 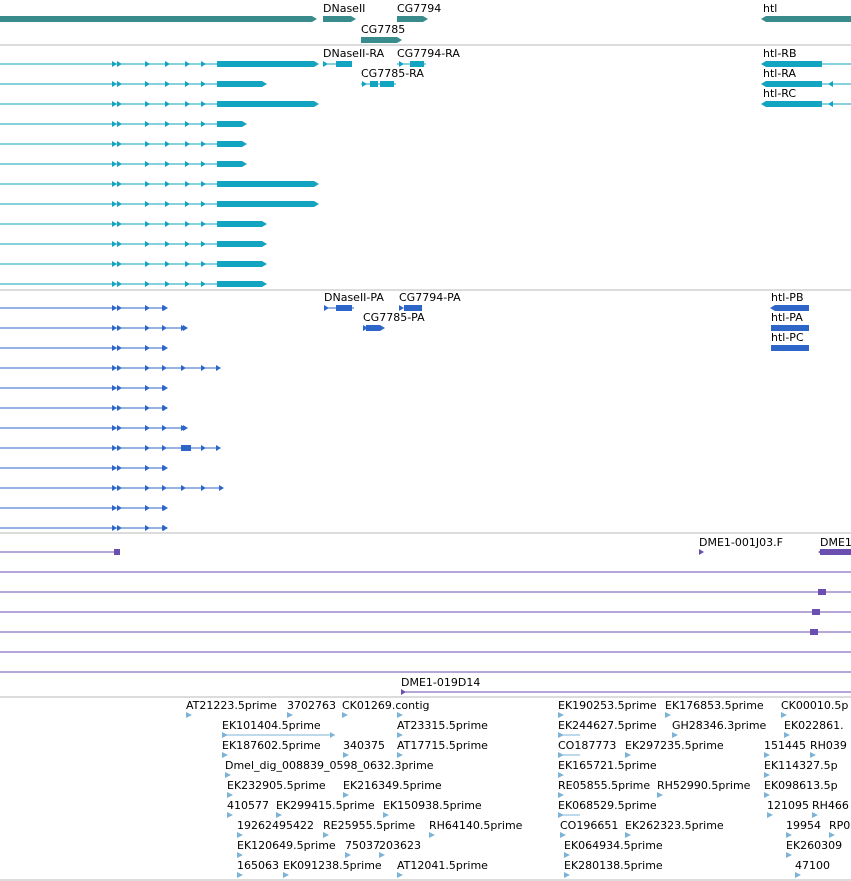 What do you see at coordinates (607, 765) in the screenshot?
I see `est-label: EK165721.5prime` at bounding box center [607, 765].